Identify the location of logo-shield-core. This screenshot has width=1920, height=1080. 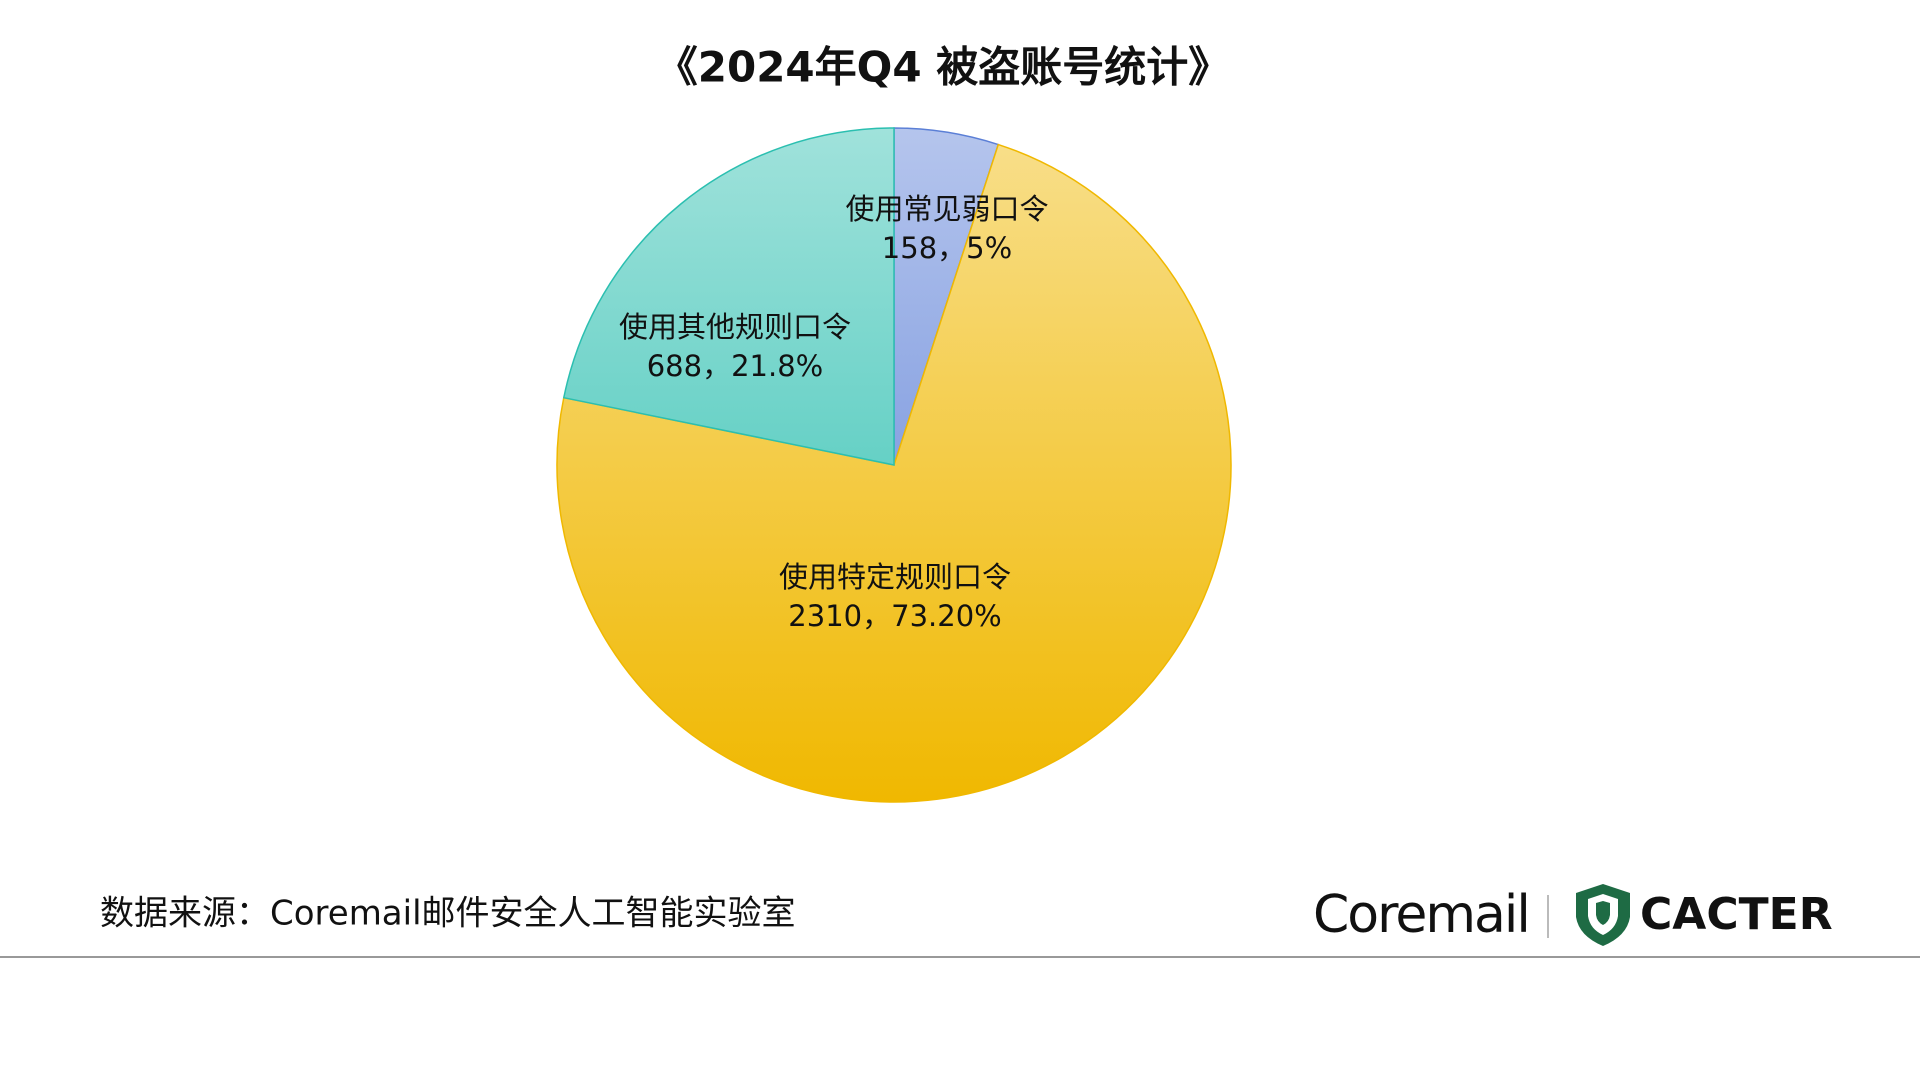
(1603, 913).